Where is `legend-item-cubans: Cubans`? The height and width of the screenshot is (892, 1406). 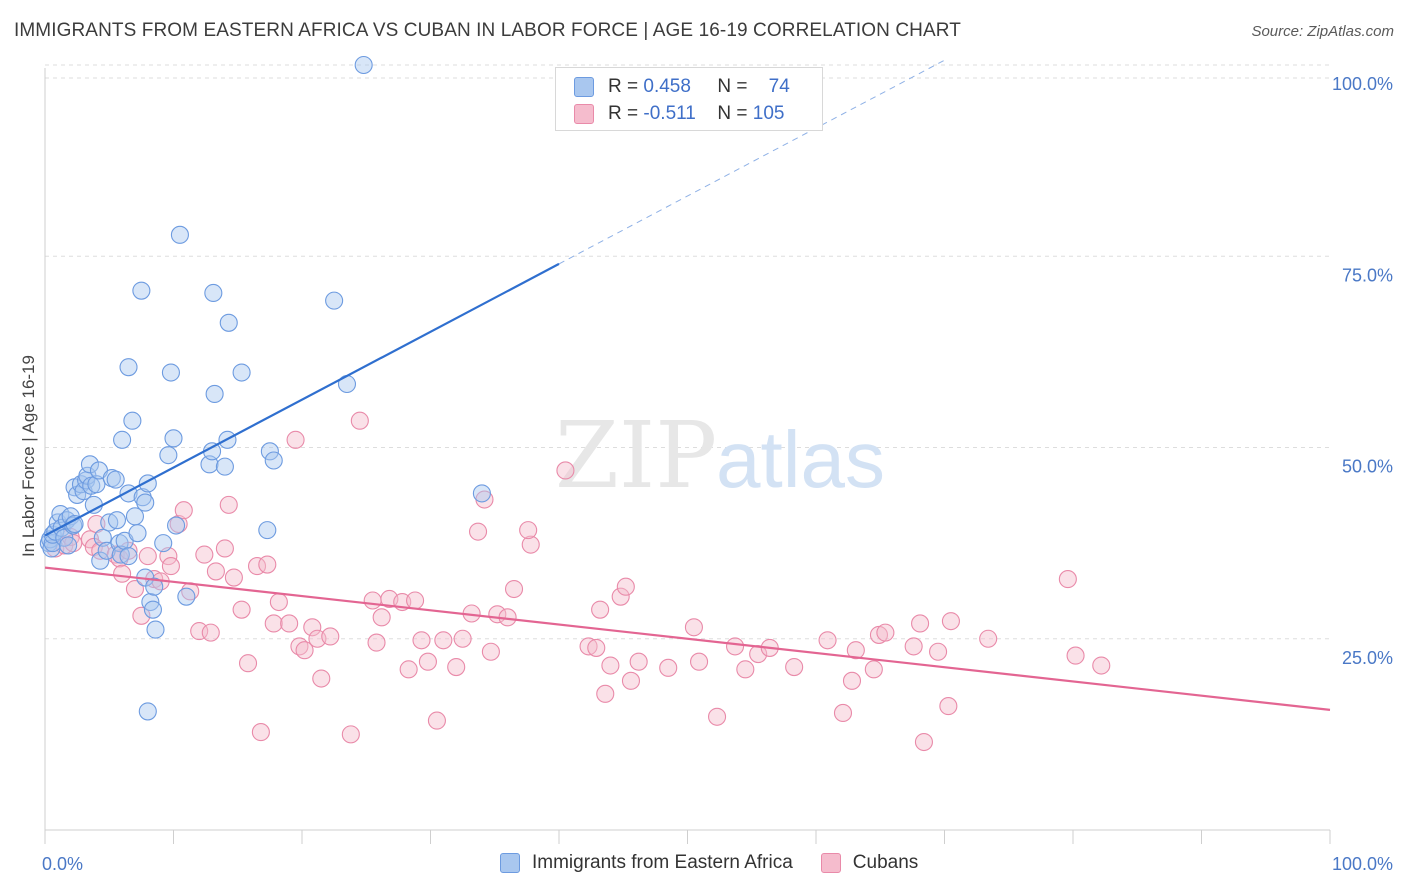 legend-item-cubans: Cubans is located at coordinates (869, 863).